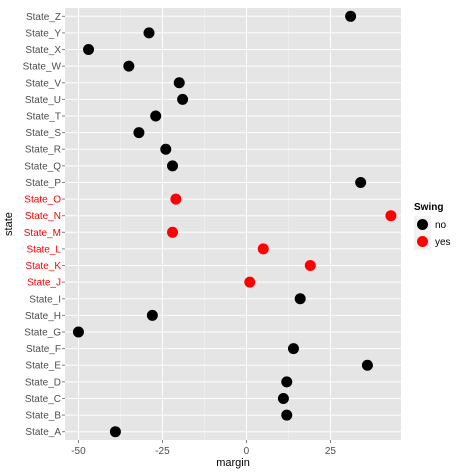  What do you see at coordinates (44, 283) in the screenshot?
I see `y-tick-label: State_J` at bounding box center [44, 283].